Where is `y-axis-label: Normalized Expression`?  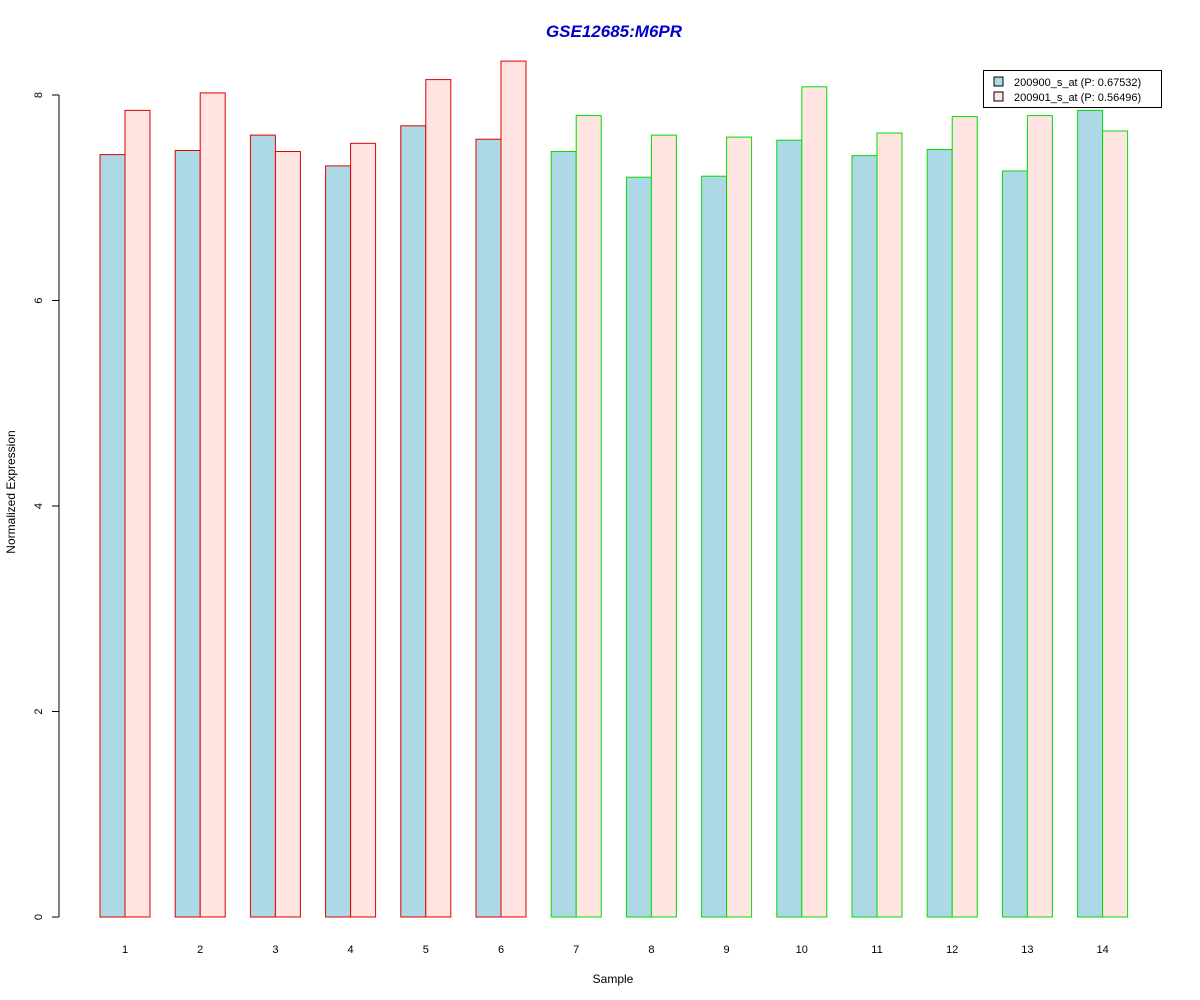 y-axis-label: Normalized Expression is located at coordinates (11, 491).